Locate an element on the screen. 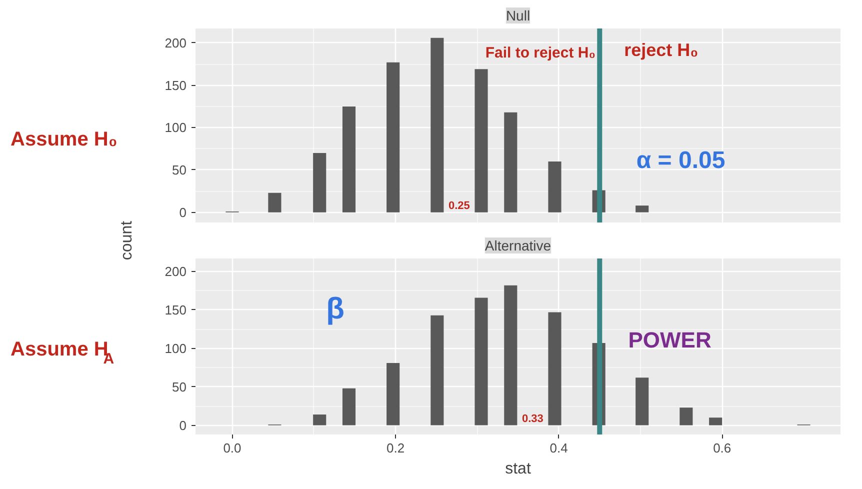  y-axis-title: count is located at coordinates (127, 240).